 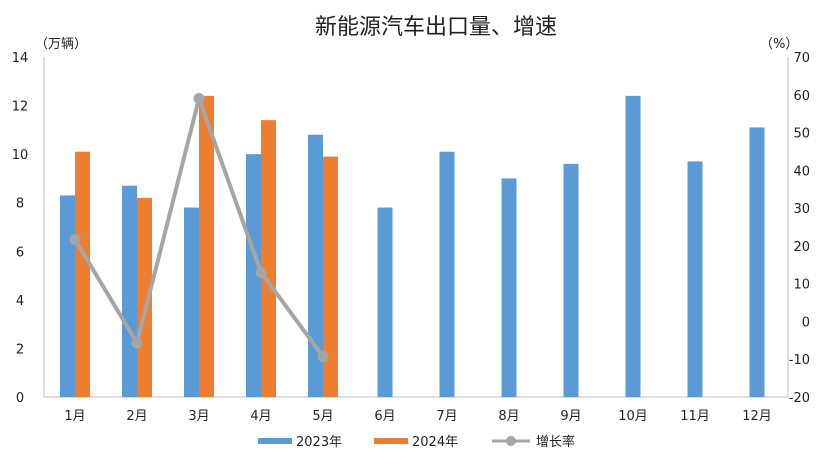 I want to click on right-tick-label: 40, so click(x=801, y=171).